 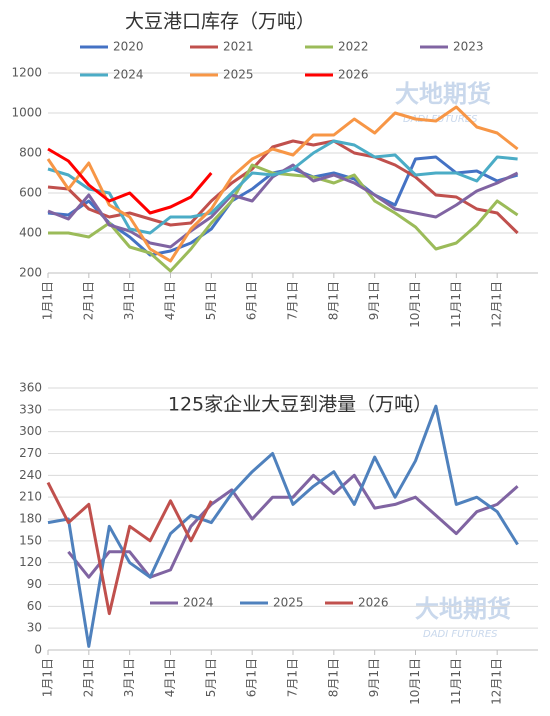 What do you see at coordinates (460, 634) in the screenshot?
I see `watermark-sub: DADI FUTURES` at bounding box center [460, 634].